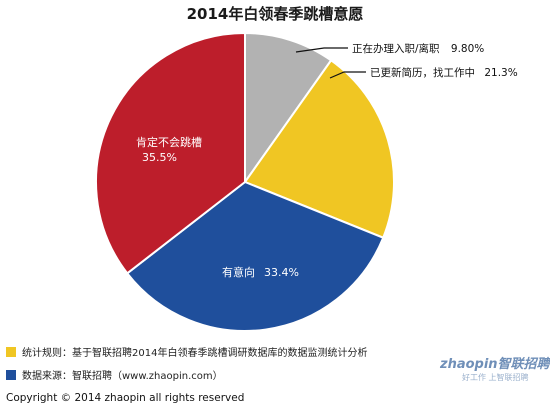  I want to click on chart-title: 2014年白领春季跳槽意愿, so click(275, 14).